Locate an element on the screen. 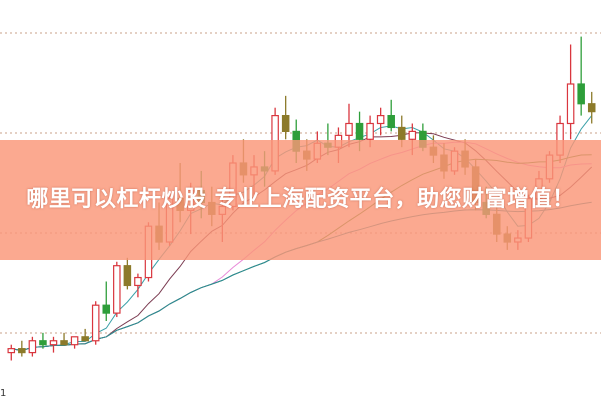  banner-text: 哪里可以杠杆炒股 专业上海配资平台，助您财富增值！ is located at coordinates (300, 199).